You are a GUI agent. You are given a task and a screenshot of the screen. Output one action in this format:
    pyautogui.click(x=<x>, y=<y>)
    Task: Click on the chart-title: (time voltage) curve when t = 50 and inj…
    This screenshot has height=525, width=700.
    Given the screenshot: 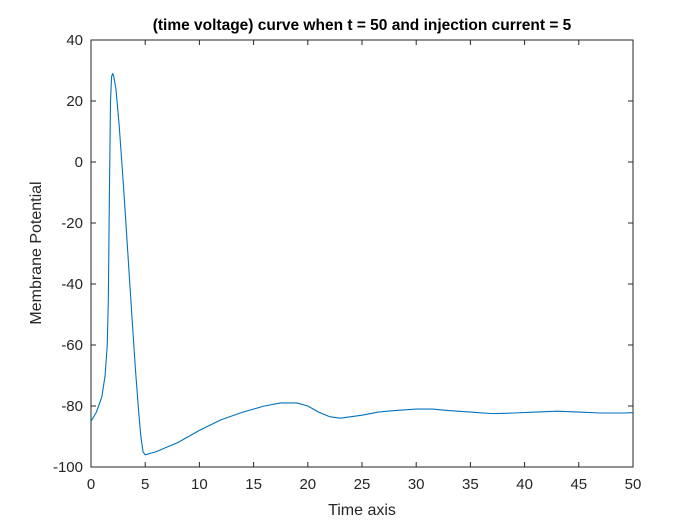 What is the action you would take?
    pyautogui.click(x=362, y=25)
    